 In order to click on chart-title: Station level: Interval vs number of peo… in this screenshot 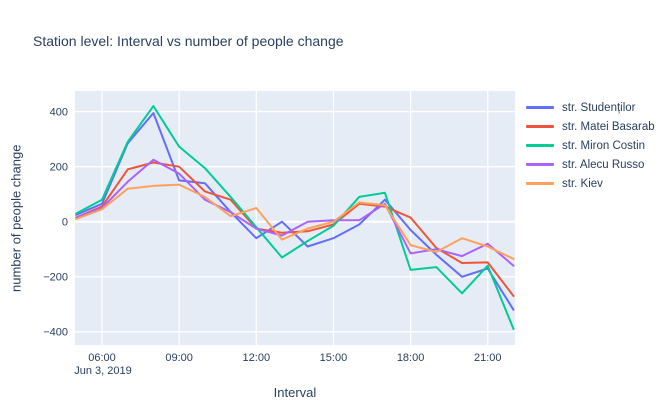, I will do `click(188, 41)`.